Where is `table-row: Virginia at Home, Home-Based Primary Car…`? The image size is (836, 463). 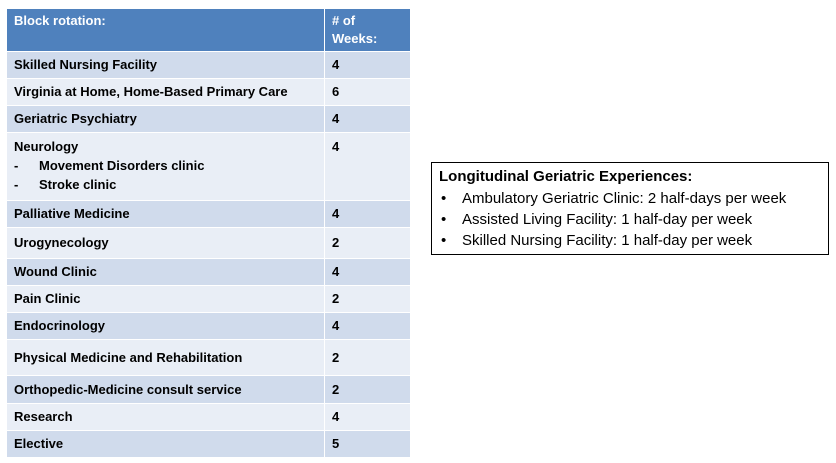
table-row: Virginia at Home, Home-Based Primary Car… is located at coordinates (208, 92).